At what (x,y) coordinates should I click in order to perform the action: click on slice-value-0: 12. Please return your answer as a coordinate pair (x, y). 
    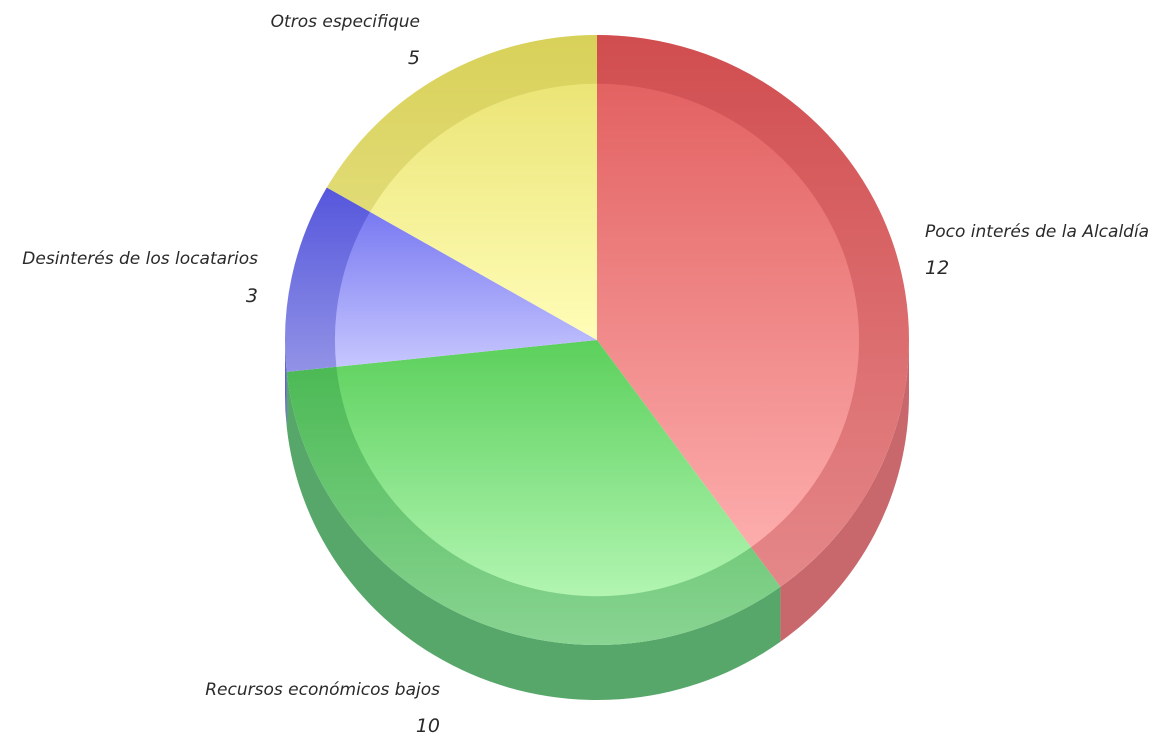
    Looking at the image, I should click on (937, 268).